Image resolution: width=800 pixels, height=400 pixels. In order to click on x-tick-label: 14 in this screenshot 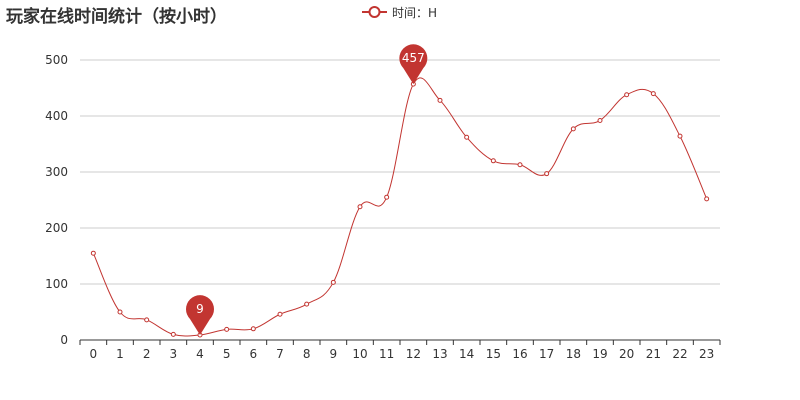, I will do `click(466, 354)`.